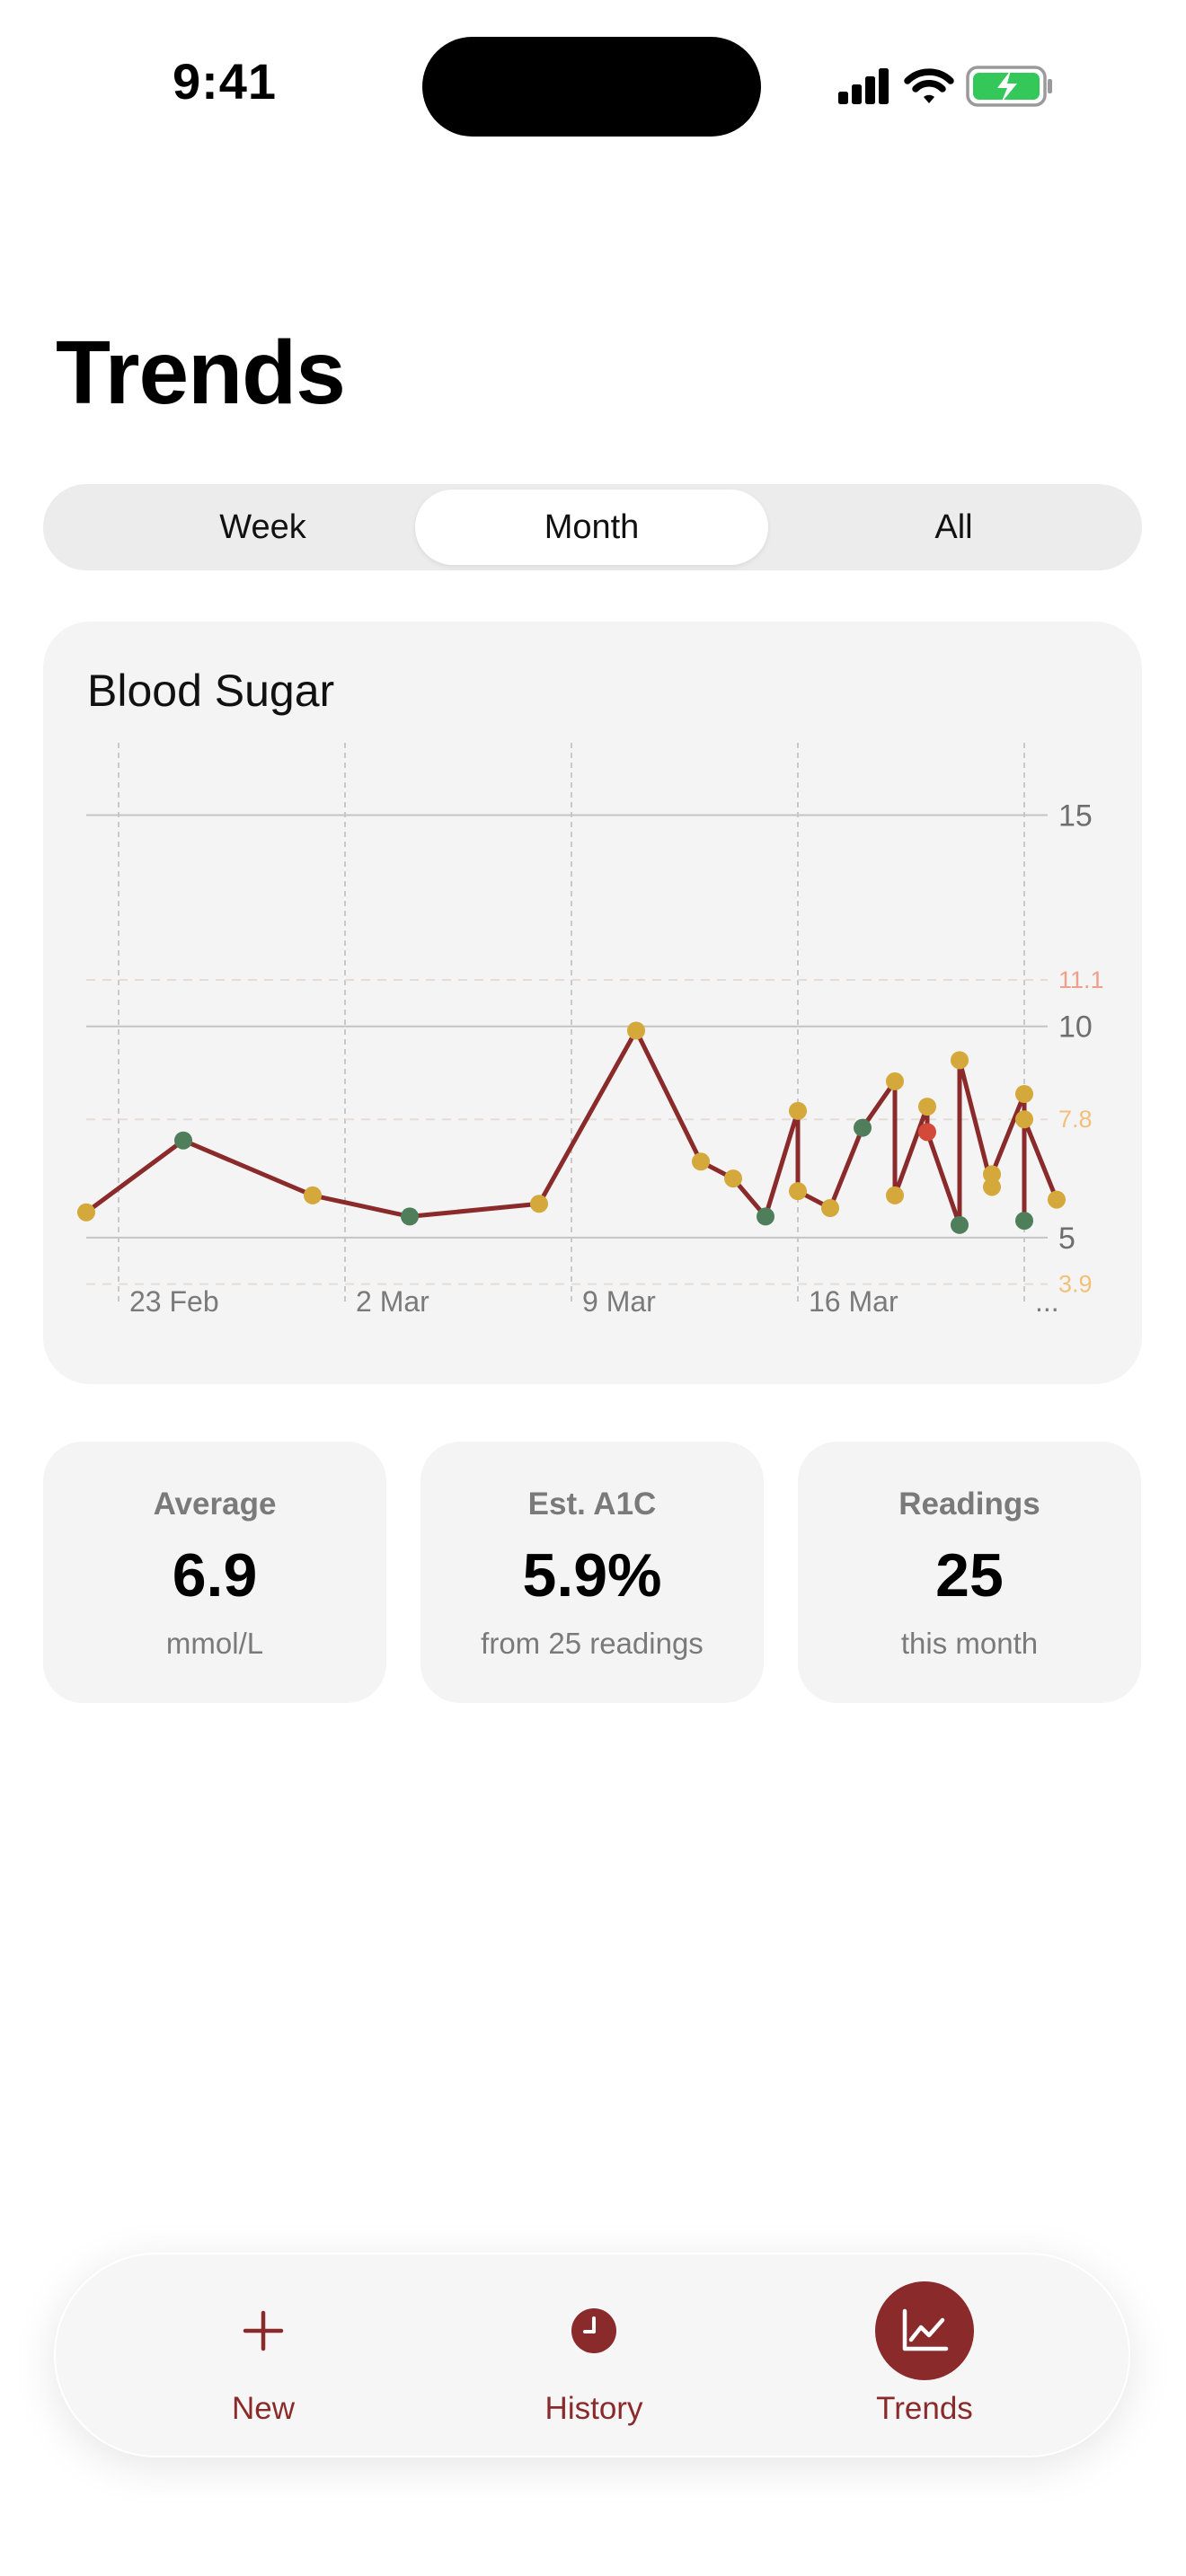 The width and height of the screenshot is (1186, 2576). Describe the element at coordinates (1075, 1119) in the screenshot. I see `reference-line-label: 7.8` at that location.